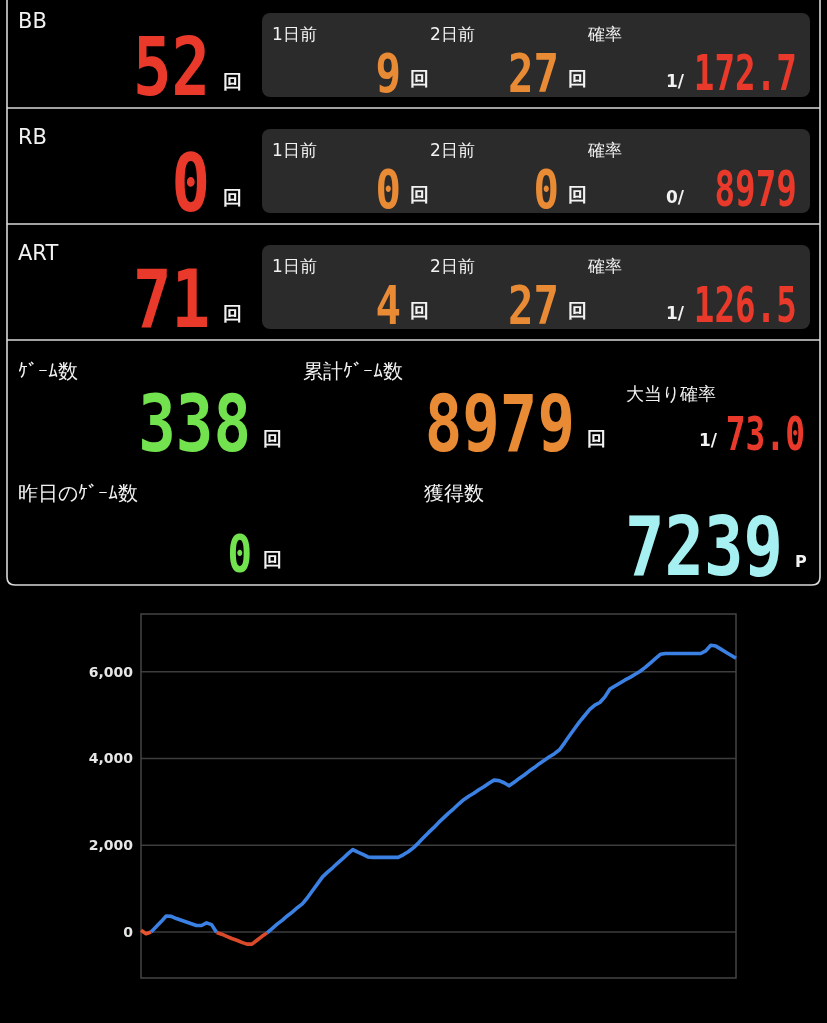  I want to click on text: 0/, so click(675, 197).